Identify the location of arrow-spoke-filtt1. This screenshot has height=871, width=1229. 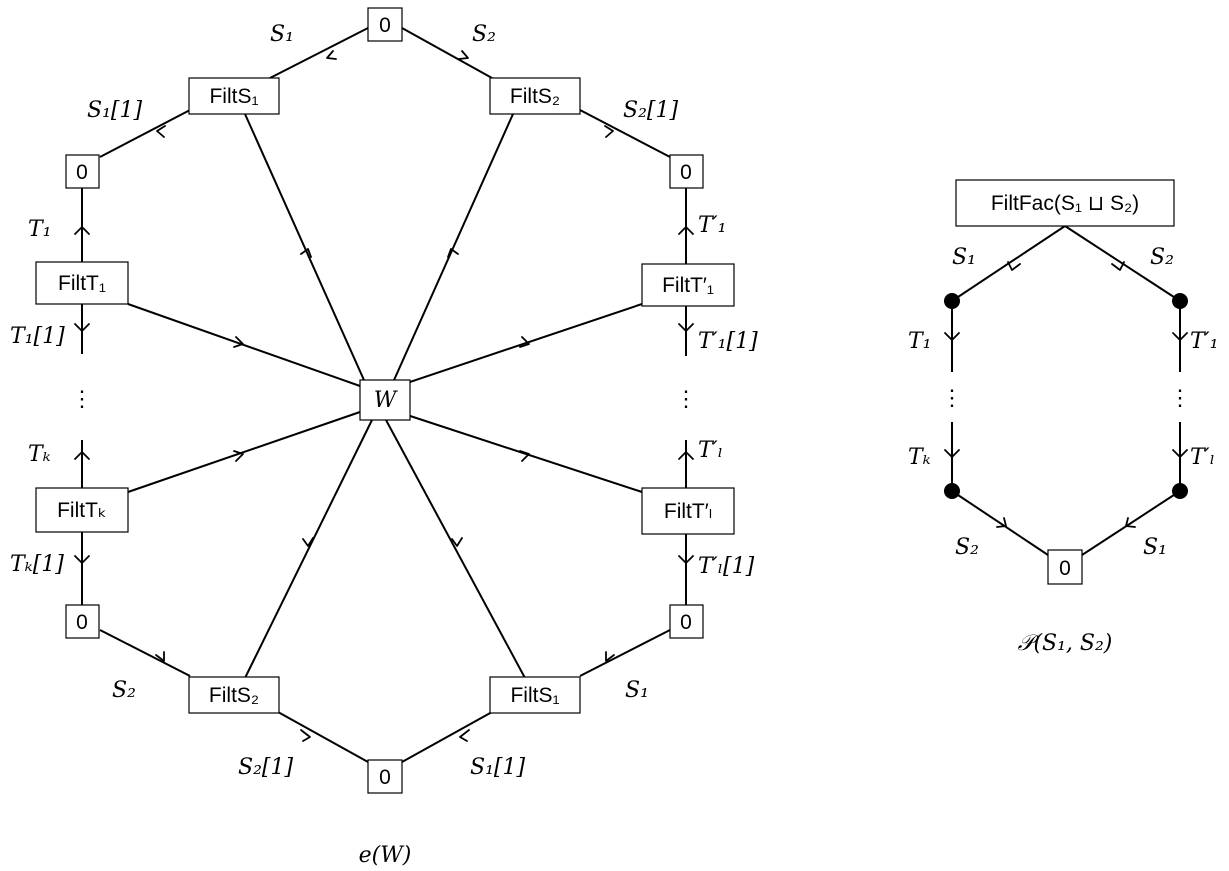
(238, 342).